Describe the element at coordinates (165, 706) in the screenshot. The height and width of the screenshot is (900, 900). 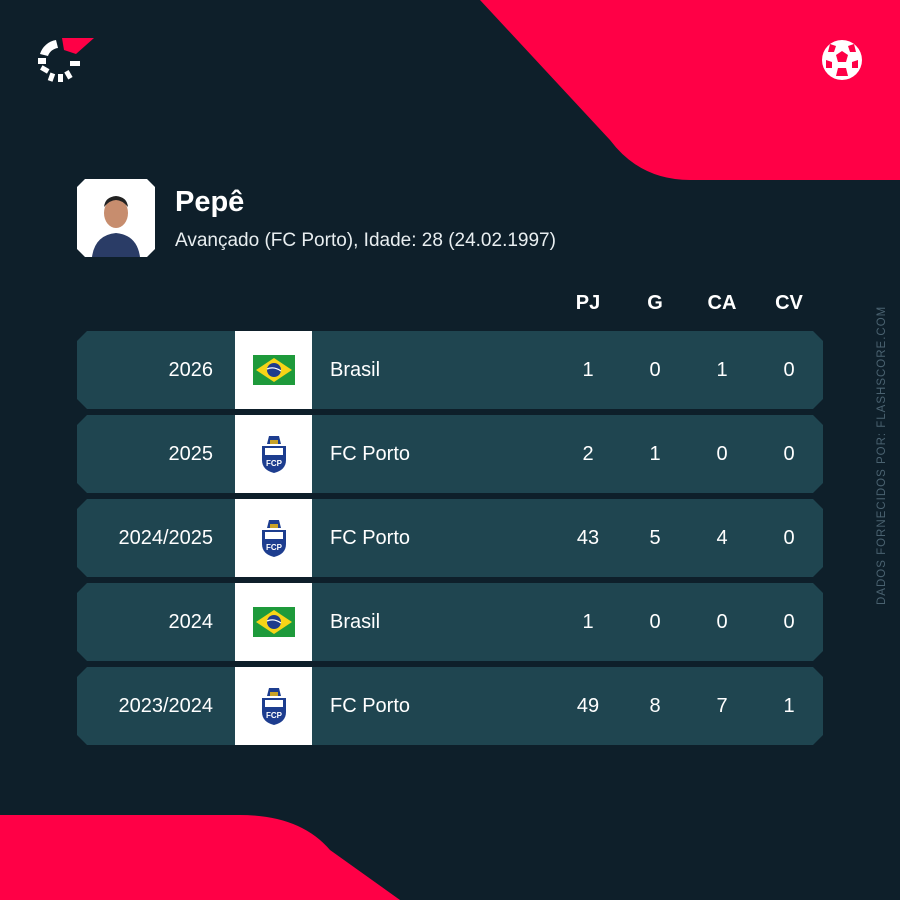
I see `season: 2023/2024` at that location.